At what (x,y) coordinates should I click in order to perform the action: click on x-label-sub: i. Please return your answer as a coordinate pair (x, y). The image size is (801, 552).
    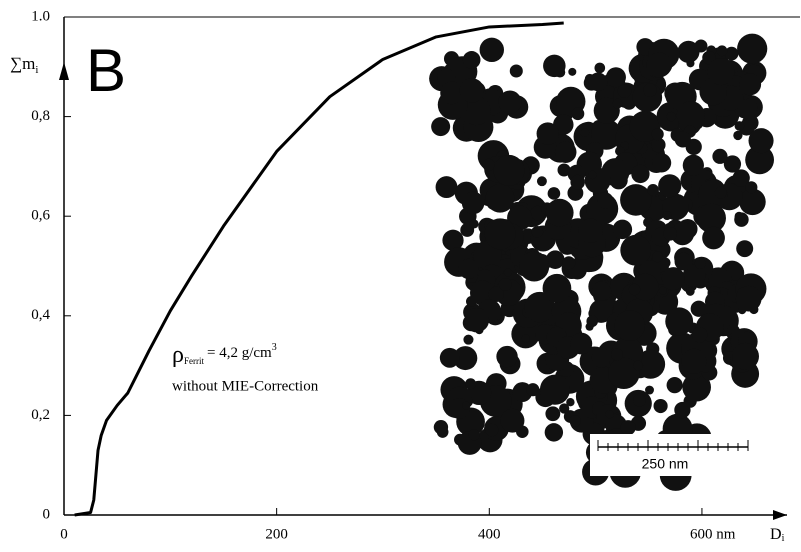
    Looking at the image, I should click on (783, 538).